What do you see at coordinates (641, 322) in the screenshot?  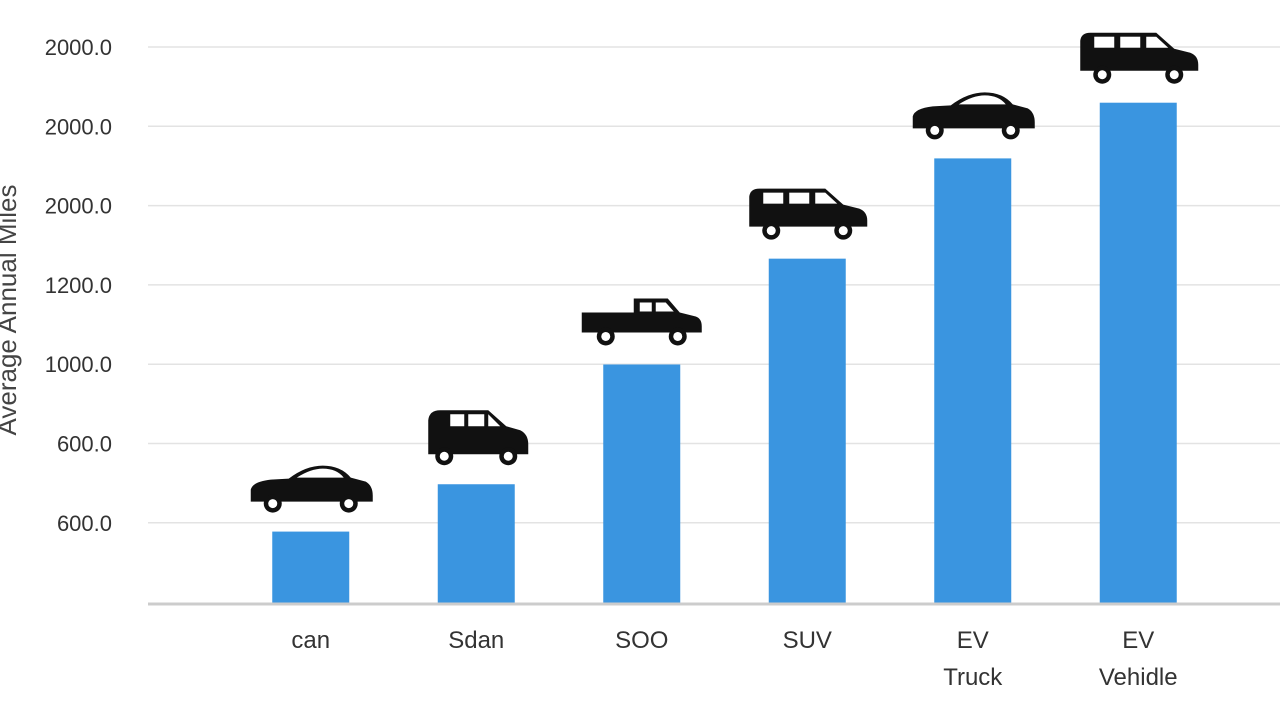 I see `pickup-truck-icon` at bounding box center [641, 322].